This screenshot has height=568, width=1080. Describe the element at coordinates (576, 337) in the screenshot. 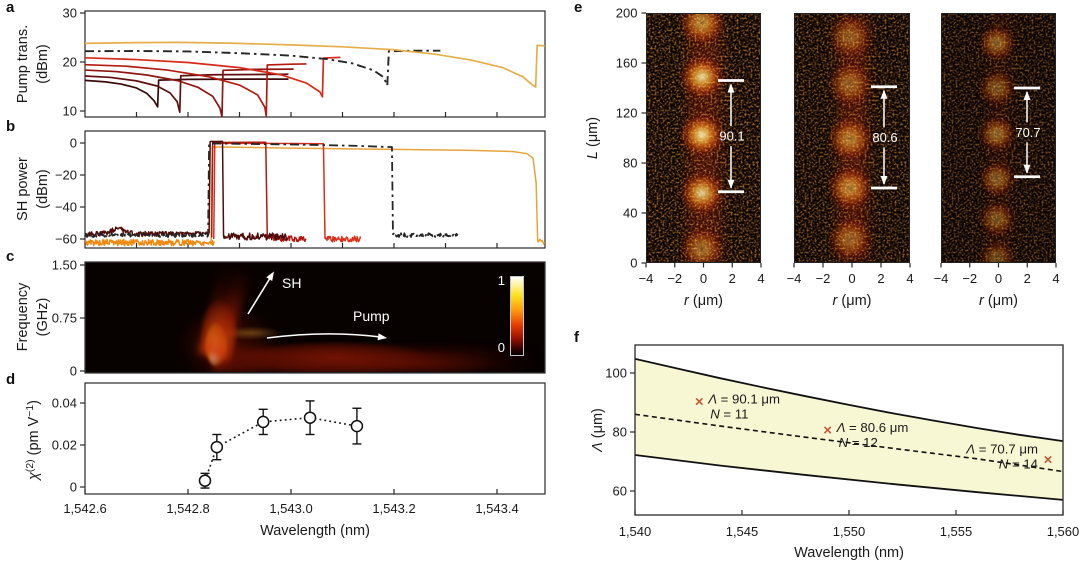

I see `panel-label-f: f` at that location.